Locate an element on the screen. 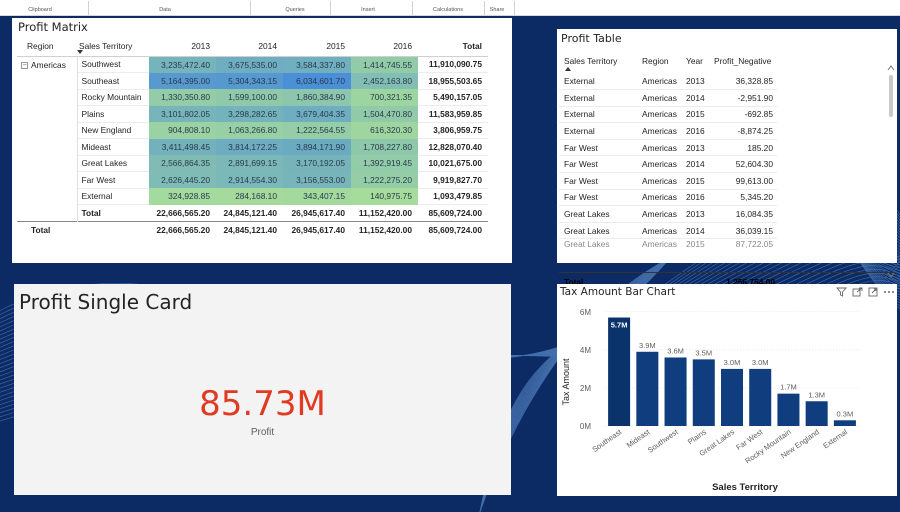 The height and width of the screenshot is (512, 900). matrix-value-cell: 3,814,172.25 is located at coordinates (249, 146).